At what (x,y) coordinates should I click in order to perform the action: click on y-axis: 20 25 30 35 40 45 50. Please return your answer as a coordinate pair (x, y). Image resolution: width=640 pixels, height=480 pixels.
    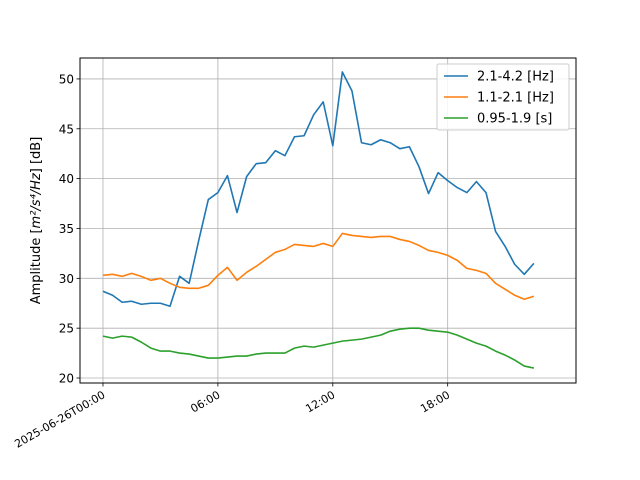
    Looking at the image, I should click on (69, 229).